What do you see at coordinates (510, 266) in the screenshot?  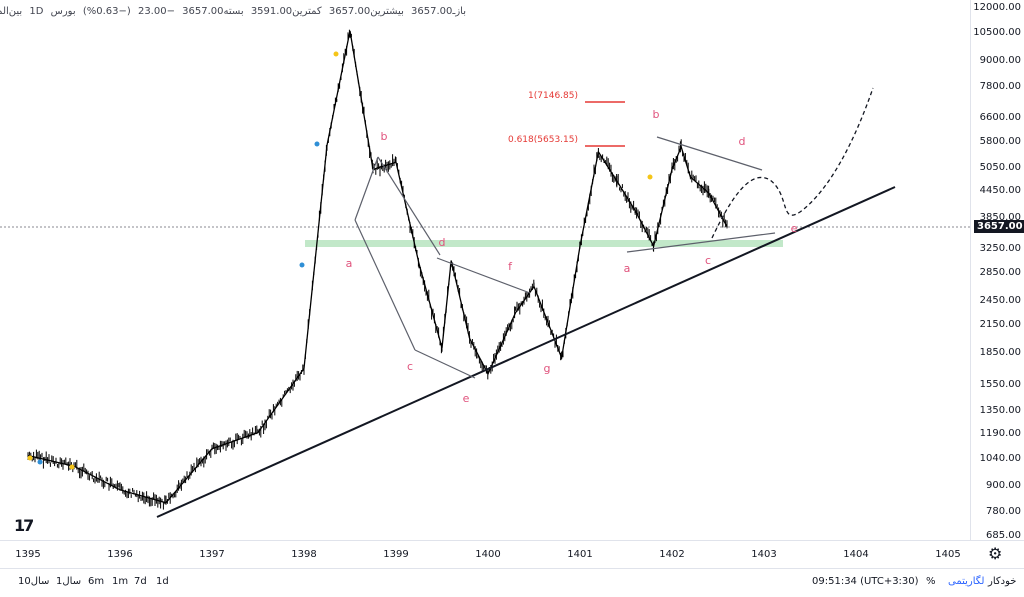 I see `wave-label-f: f` at bounding box center [510, 266].